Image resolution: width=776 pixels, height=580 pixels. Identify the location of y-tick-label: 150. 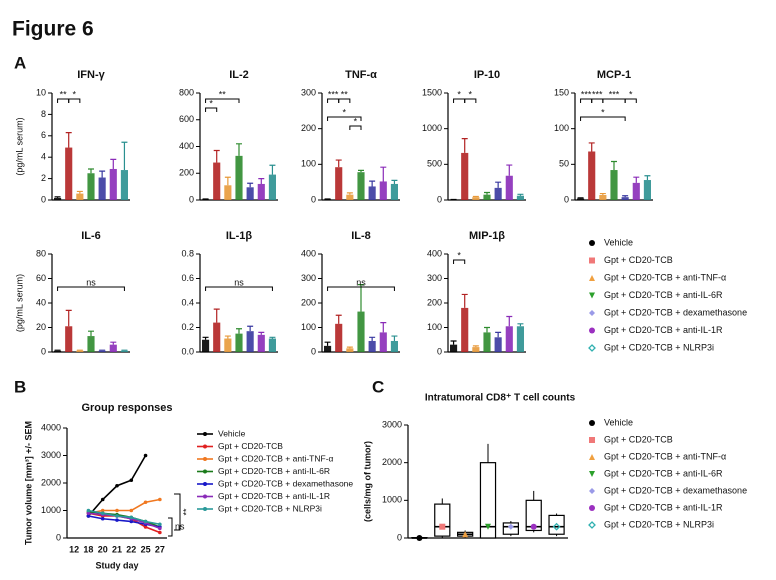
(561, 92).